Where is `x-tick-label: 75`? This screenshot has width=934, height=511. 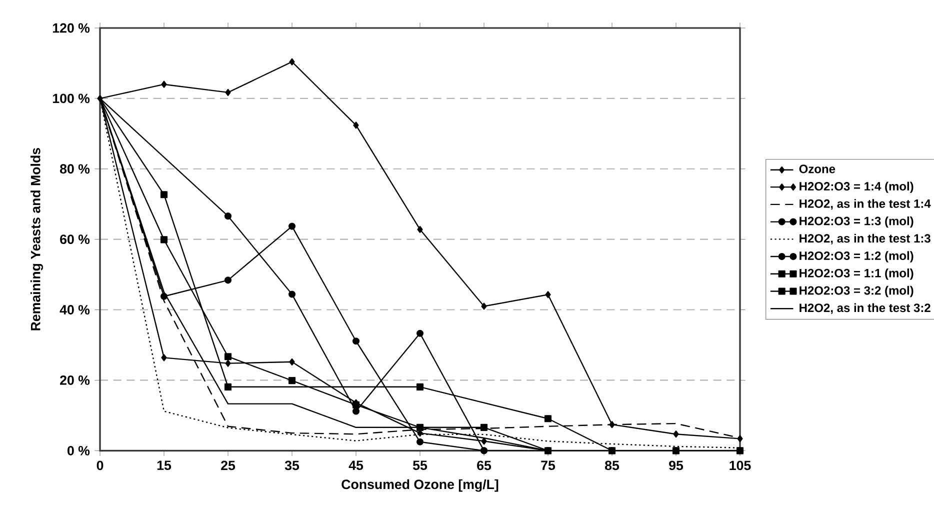 x-tick-label: 75 is located at coordinates (548, 465).